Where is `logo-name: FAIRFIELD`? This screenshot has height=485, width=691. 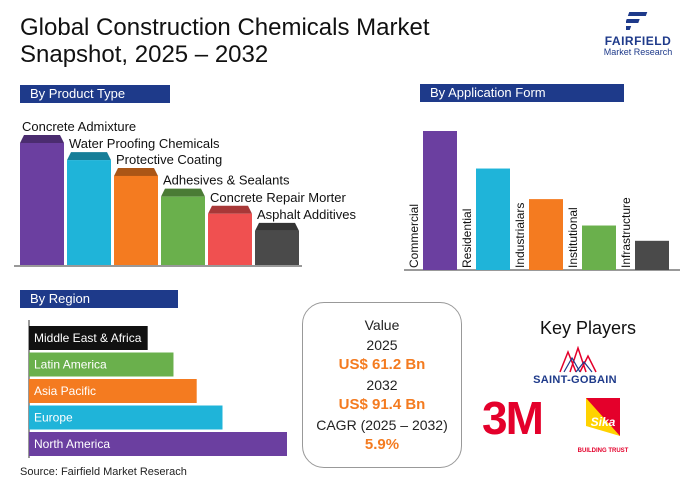
logo-name: FAIRFIELD is located at coordinates (638, 41).